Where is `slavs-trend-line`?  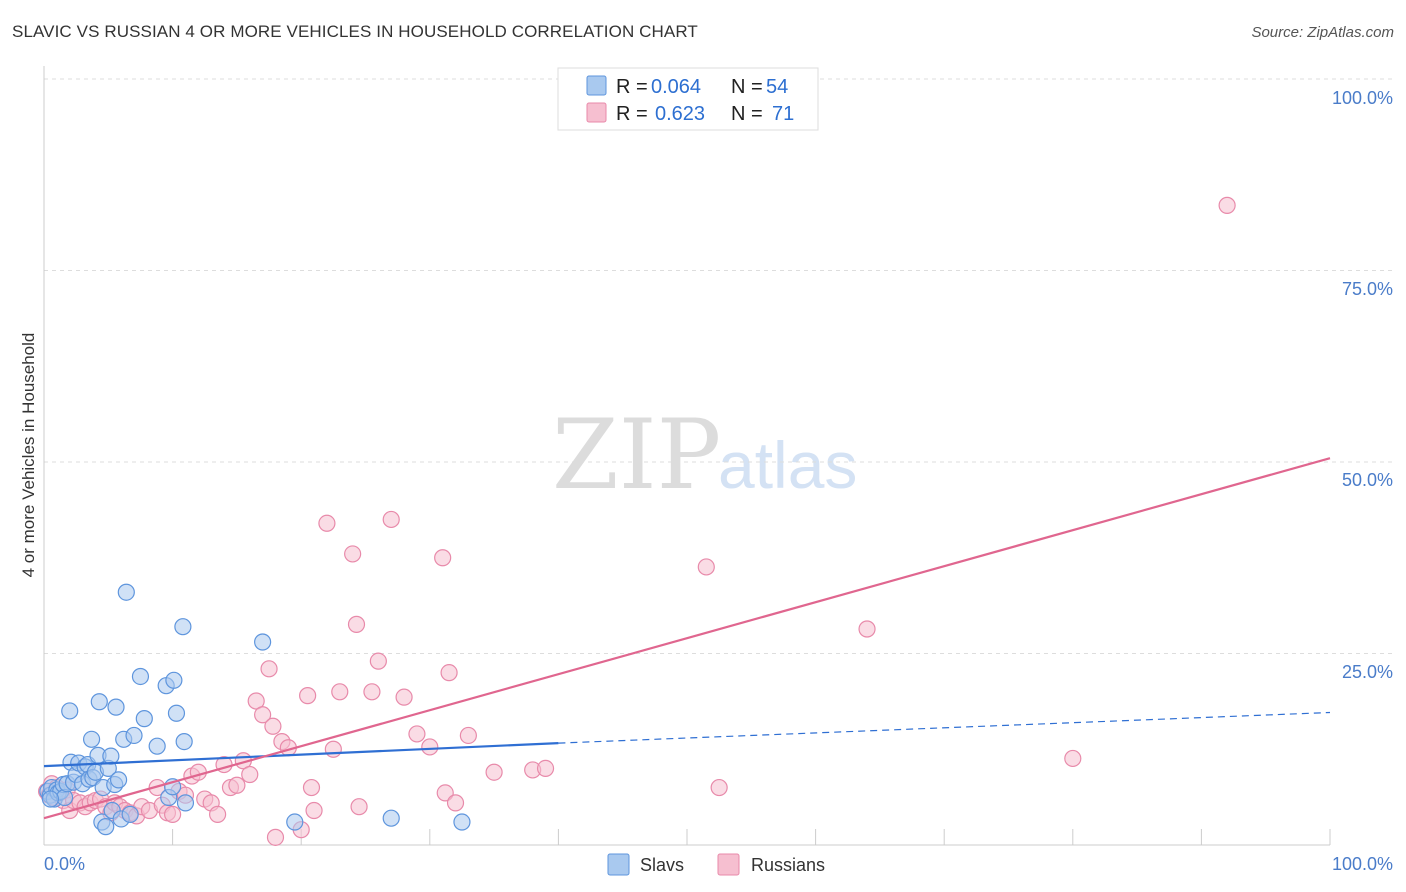
slavs-trend-line is located at coordinates (301, 755).